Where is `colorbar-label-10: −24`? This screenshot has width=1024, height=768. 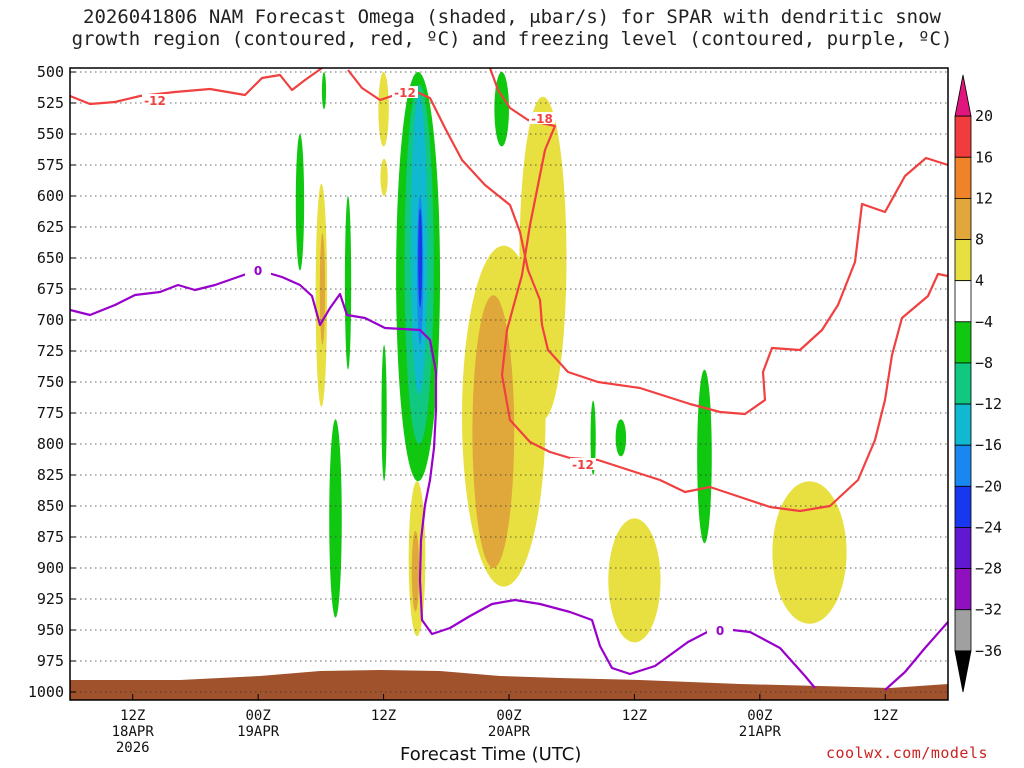 colorbar-label-10: −24 is located at coordinates (988, 527).